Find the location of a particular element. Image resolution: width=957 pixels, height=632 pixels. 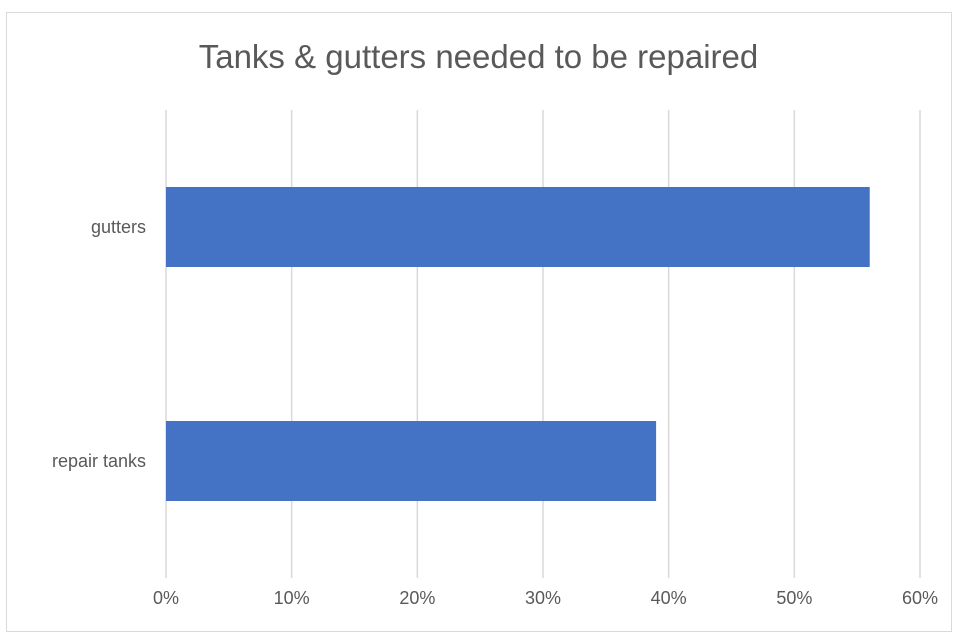

bar-repair-tanks is located at coordinates (411, 461).